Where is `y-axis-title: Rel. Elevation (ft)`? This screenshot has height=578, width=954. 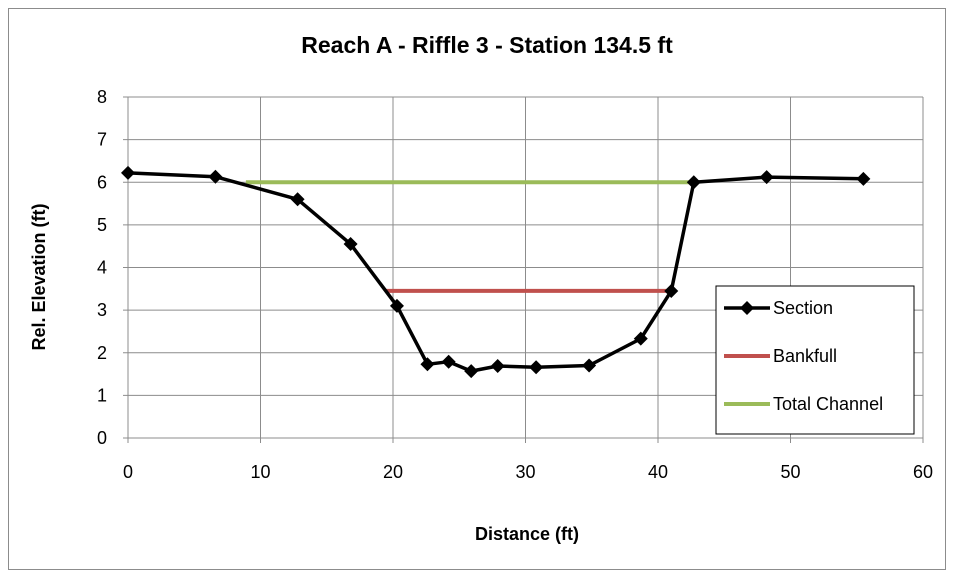
y-axis-title: Rel. Elevation (ft) is located at coordinates (39, 276).